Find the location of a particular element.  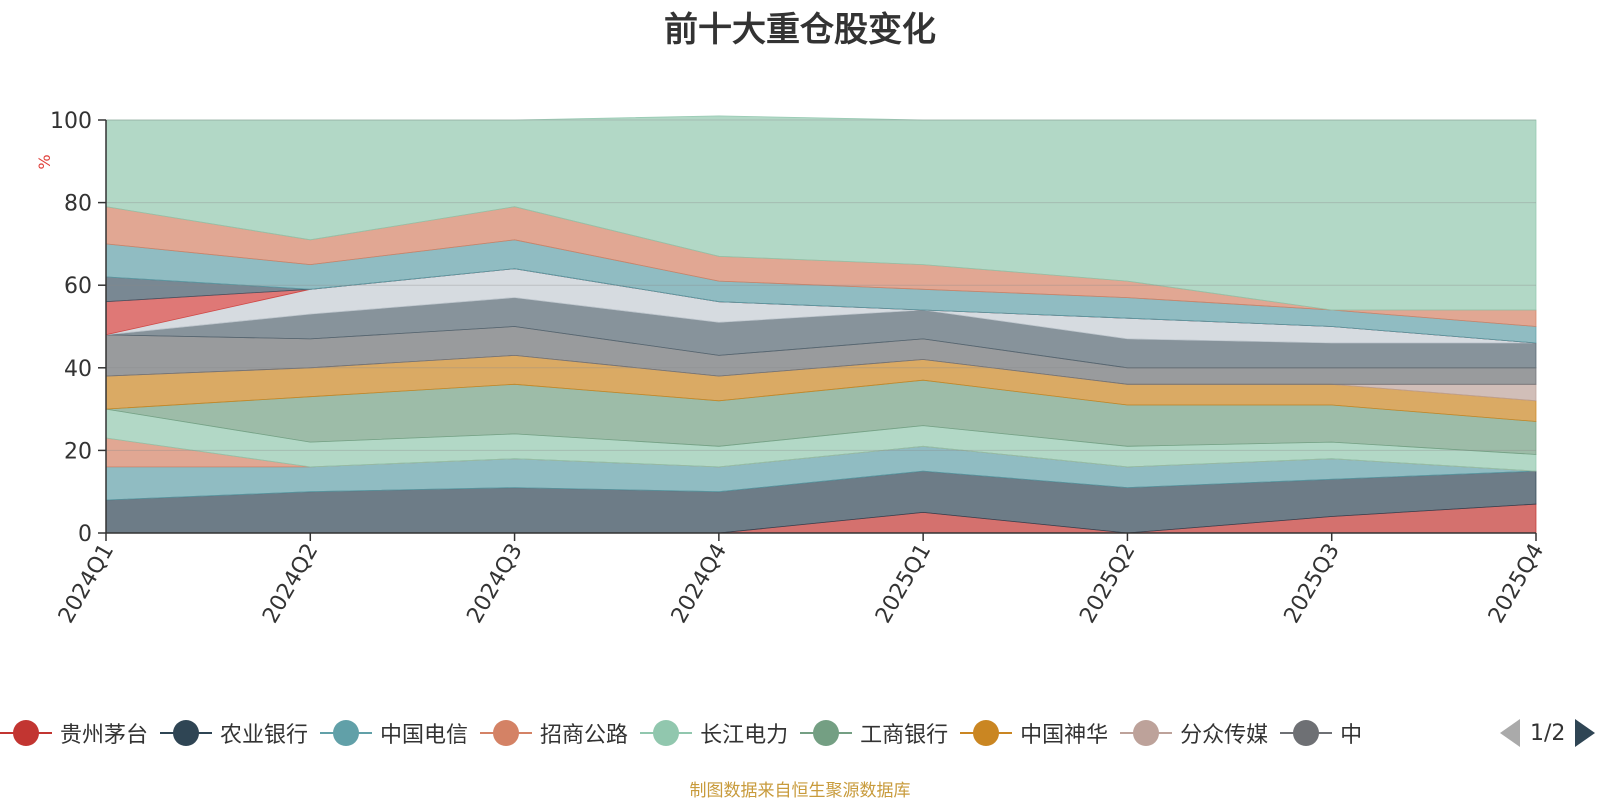

x-tick-label: 2024Q4 is located at coordinates (699, 584).